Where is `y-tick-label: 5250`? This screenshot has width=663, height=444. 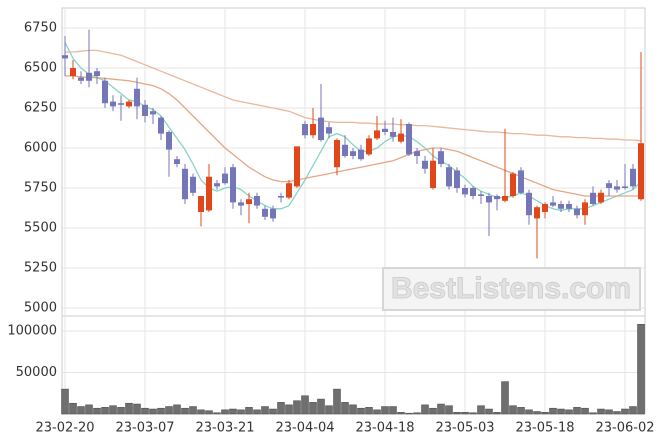
y-tick-label: 5250 is located at coordinates (40, 268).